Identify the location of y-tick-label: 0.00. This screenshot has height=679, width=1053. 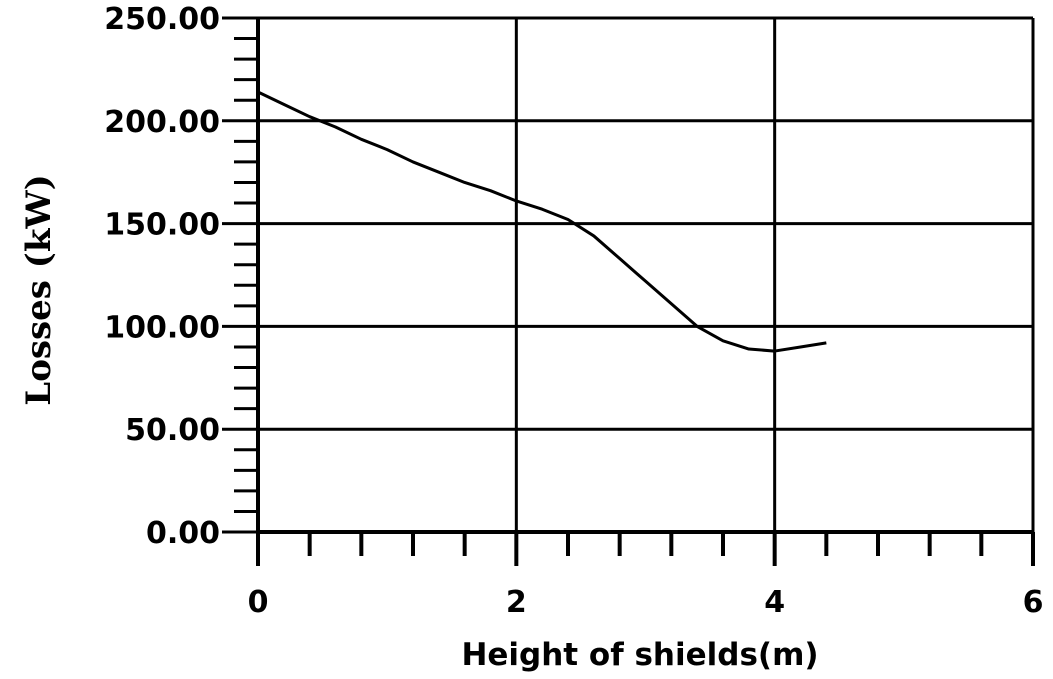
(183, 533).